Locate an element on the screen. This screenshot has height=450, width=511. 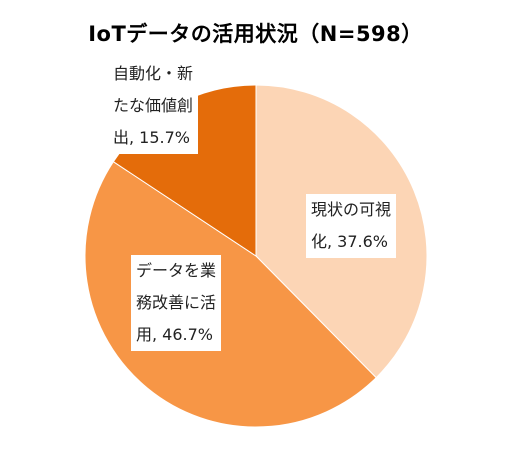
chart-title: IoTデータの活用状況（N=598） is located at coordinates (255, 34).